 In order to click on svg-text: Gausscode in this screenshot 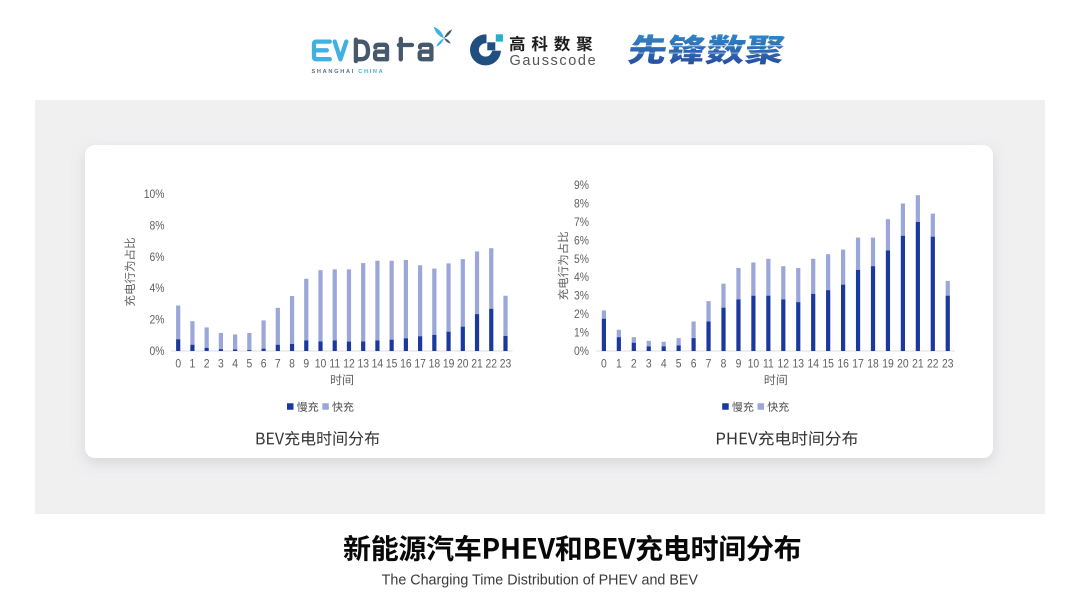, I will do `click(554, 61)`.